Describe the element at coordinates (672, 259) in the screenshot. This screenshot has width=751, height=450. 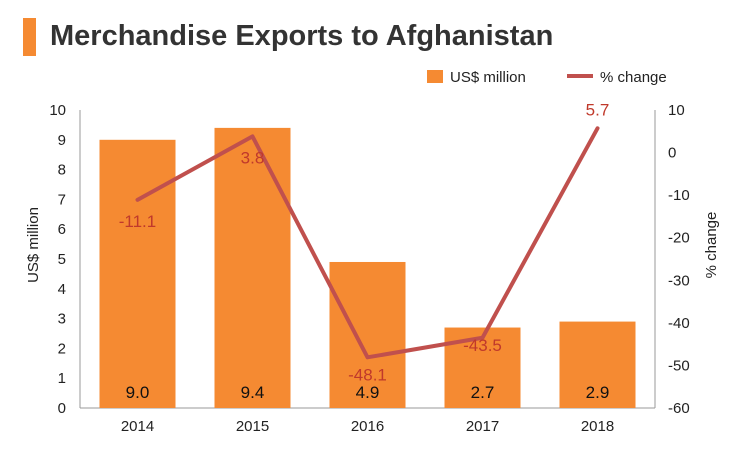
I see `right-axis: 10 0 -10 -20 -30 -40 -50 -60` at that location.